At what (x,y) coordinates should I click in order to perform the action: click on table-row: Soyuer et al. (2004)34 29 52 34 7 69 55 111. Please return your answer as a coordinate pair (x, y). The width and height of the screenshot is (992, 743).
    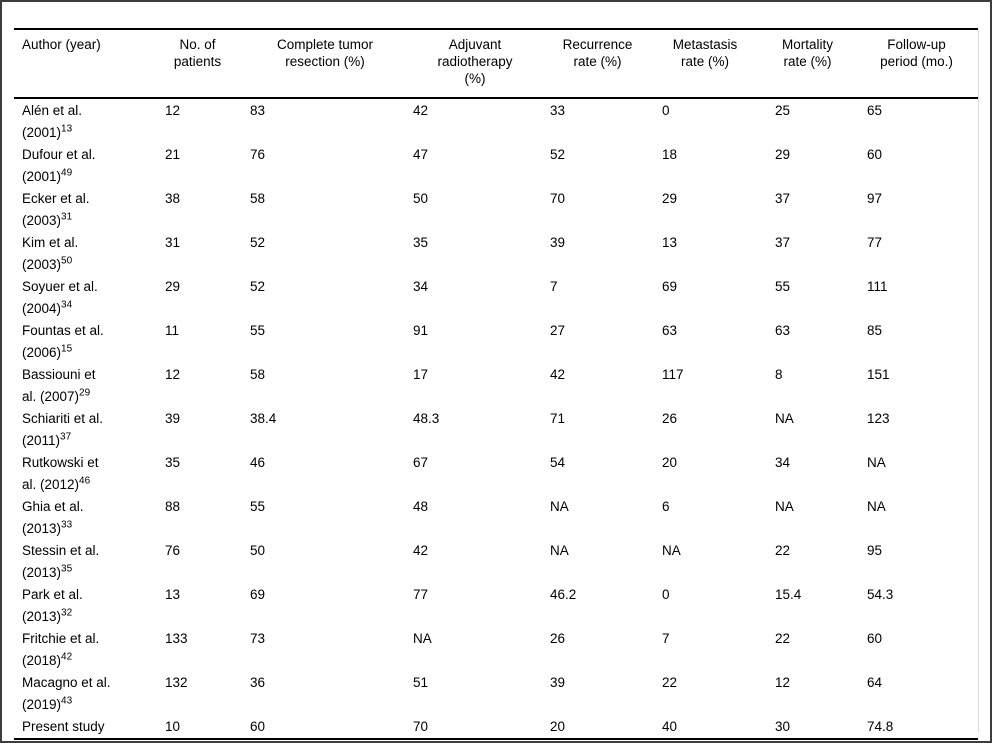
    Looking at the image, I should click on (496, 297).